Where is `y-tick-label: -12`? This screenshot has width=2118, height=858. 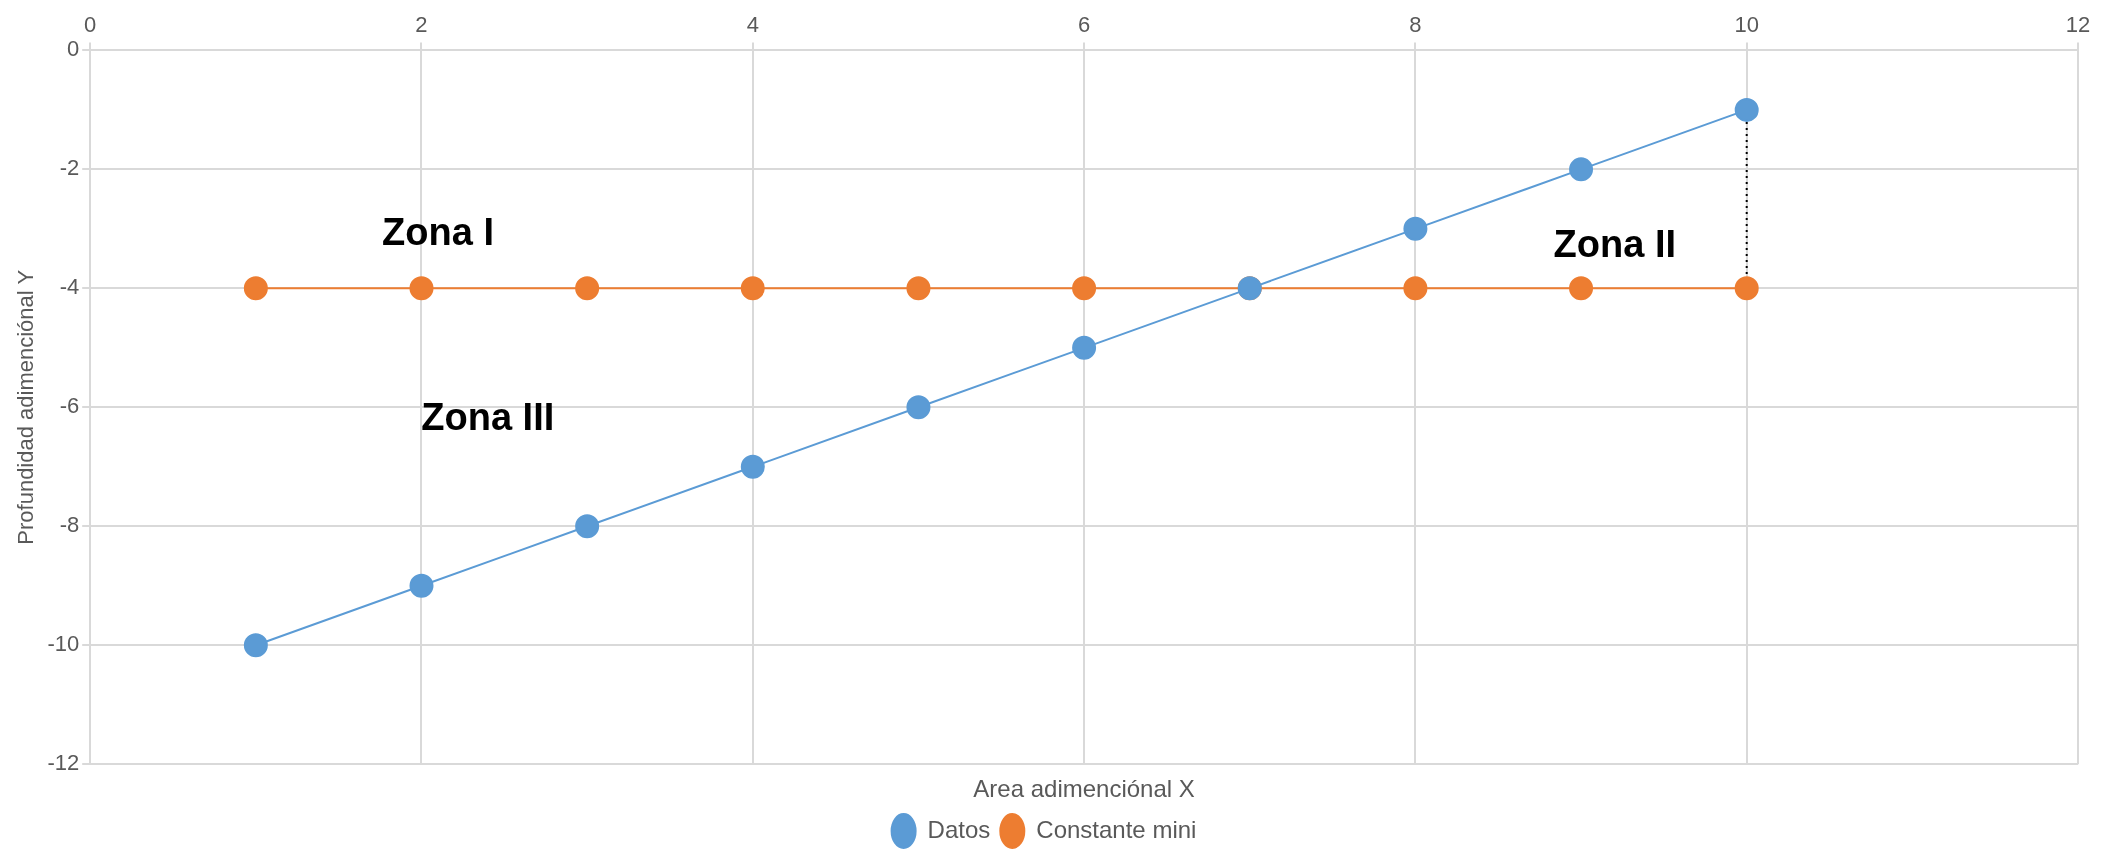 y-tick-label: -12 is located at coordinates (63, 763).